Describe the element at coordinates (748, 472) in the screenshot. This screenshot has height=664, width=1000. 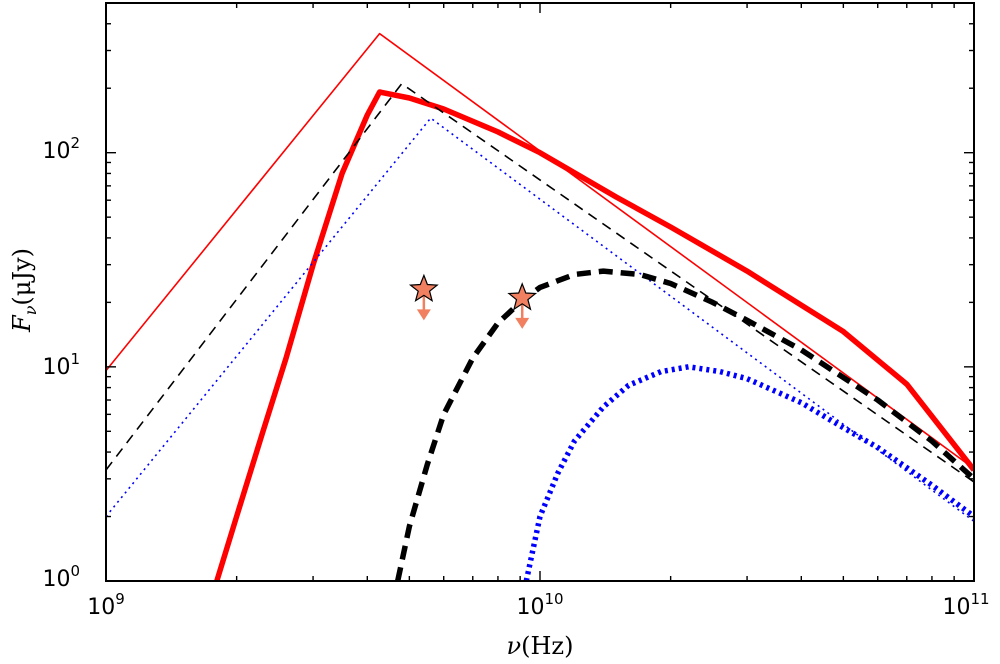
I see `series-thick-blue-dotted` at that location.